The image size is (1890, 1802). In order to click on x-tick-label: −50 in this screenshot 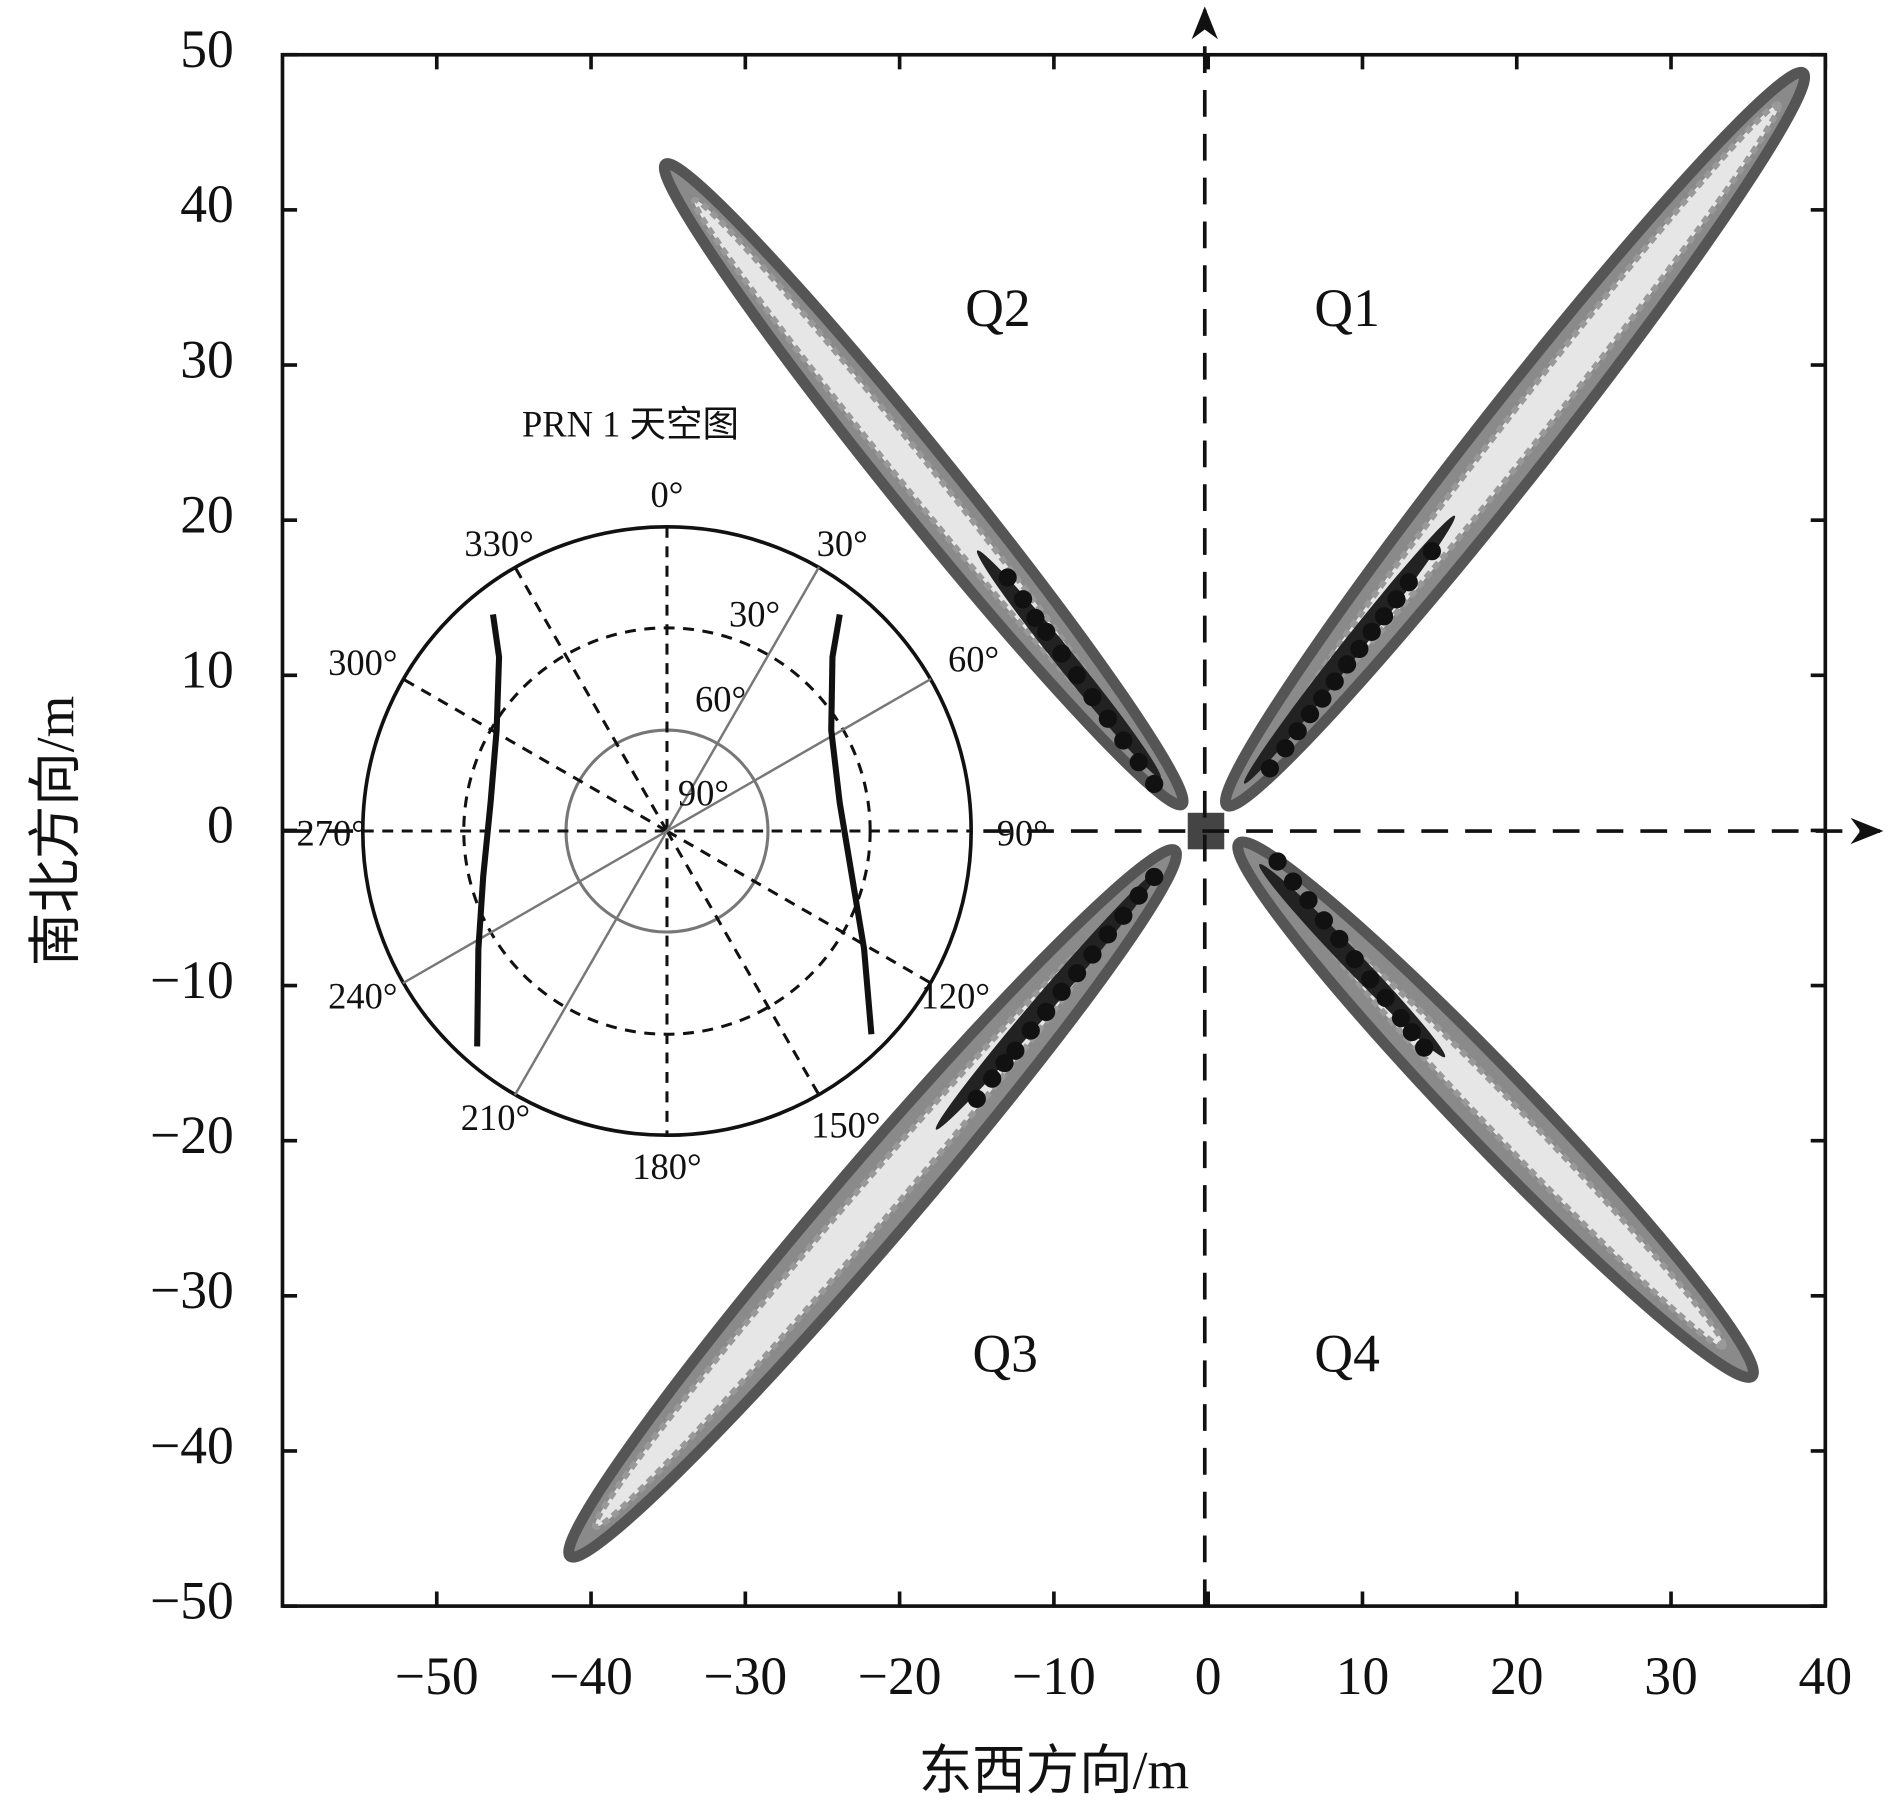, I will do `click(437, 1676)`.